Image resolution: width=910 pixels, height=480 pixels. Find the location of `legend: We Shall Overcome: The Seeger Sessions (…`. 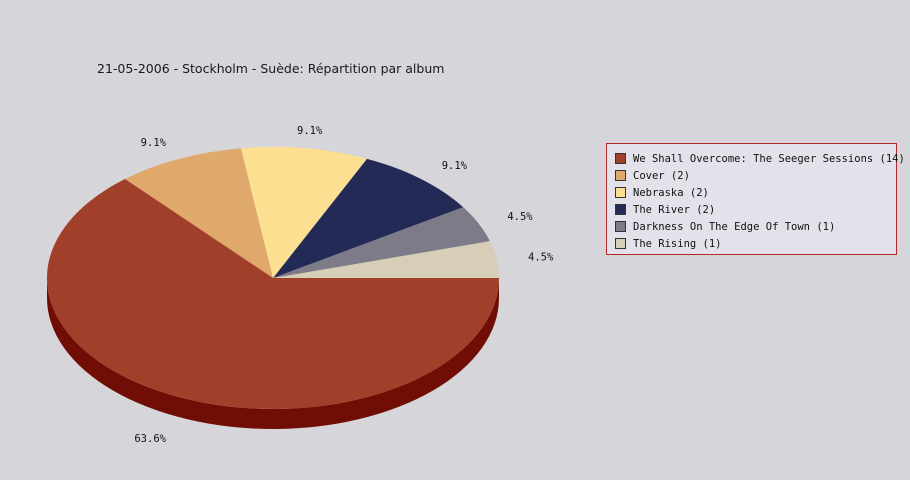

legend: We Shall Overcome: The Seeger Sessions (… is located at coordinates (755, 199).